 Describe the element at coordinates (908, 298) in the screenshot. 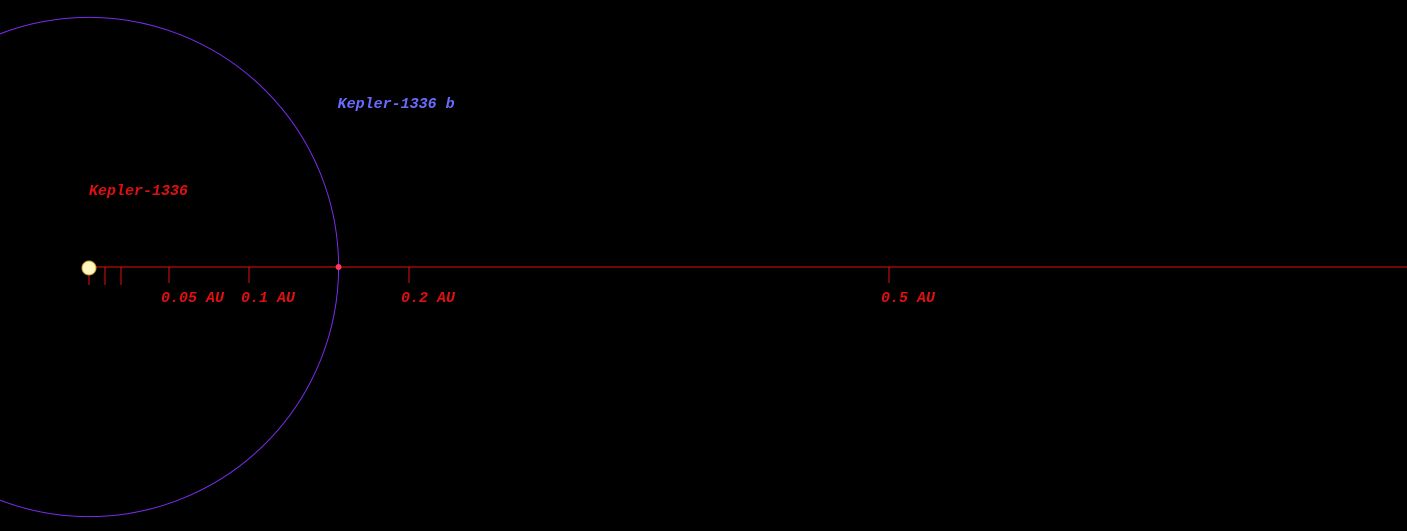

I see `scale-tick-label: 0.5 AU` at that location.